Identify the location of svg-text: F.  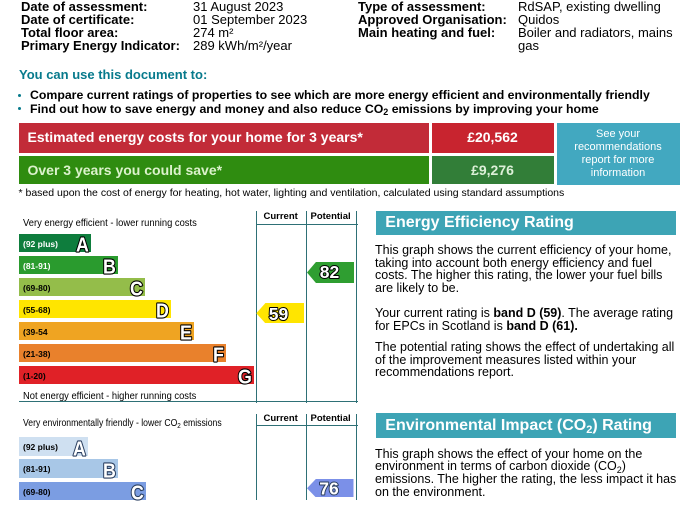
(217, 355).